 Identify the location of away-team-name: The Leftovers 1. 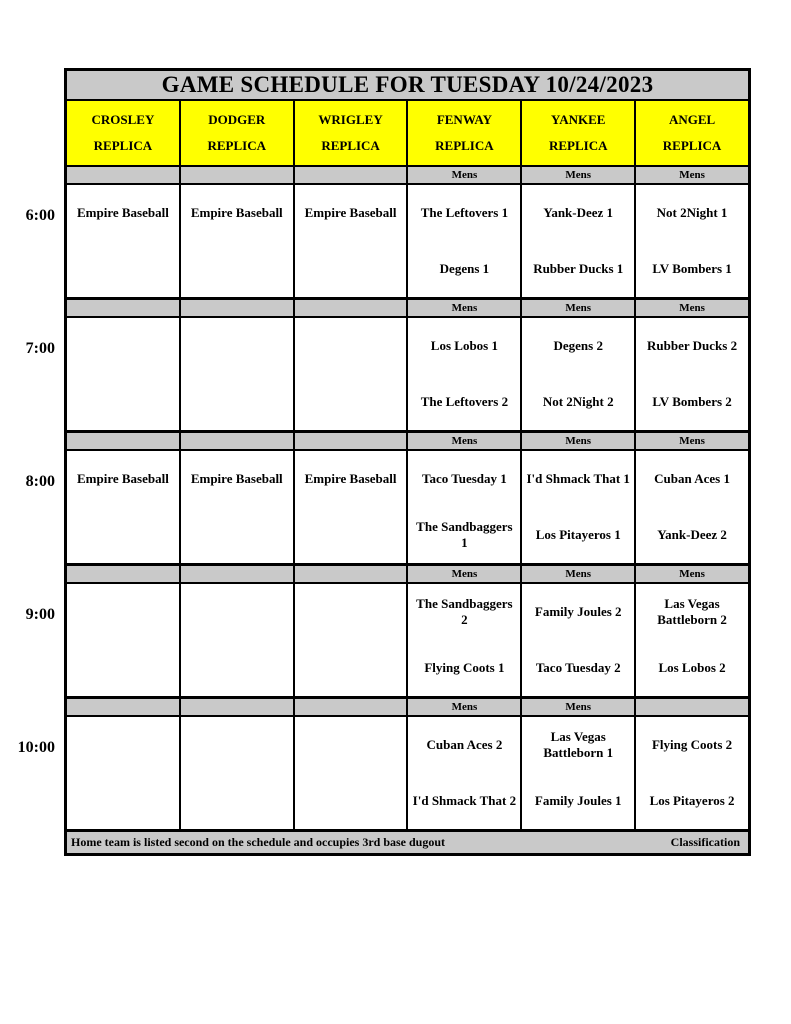
(464, 213).